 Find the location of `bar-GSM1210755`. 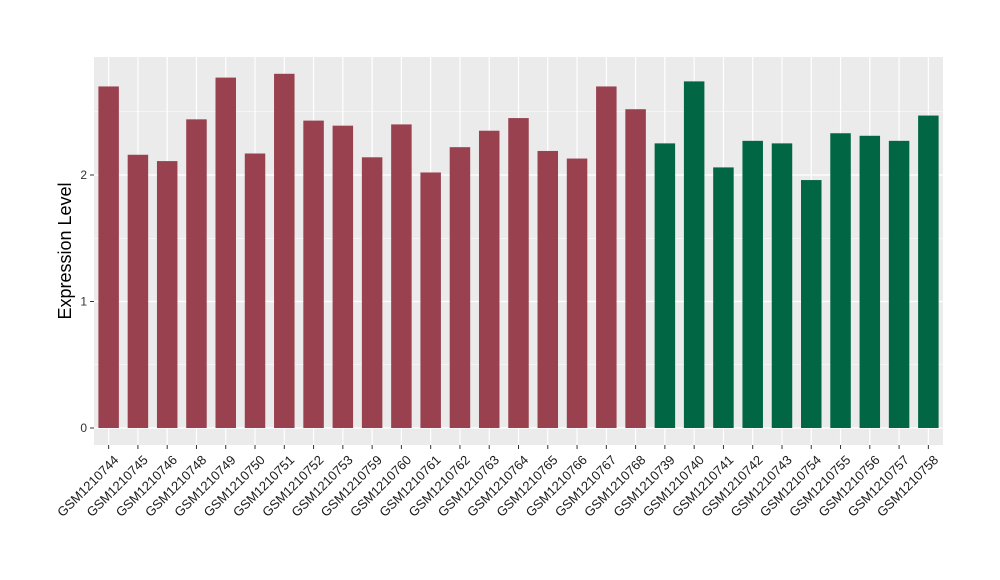

bar-GSM1210755 is located at coordinates (840, 280).